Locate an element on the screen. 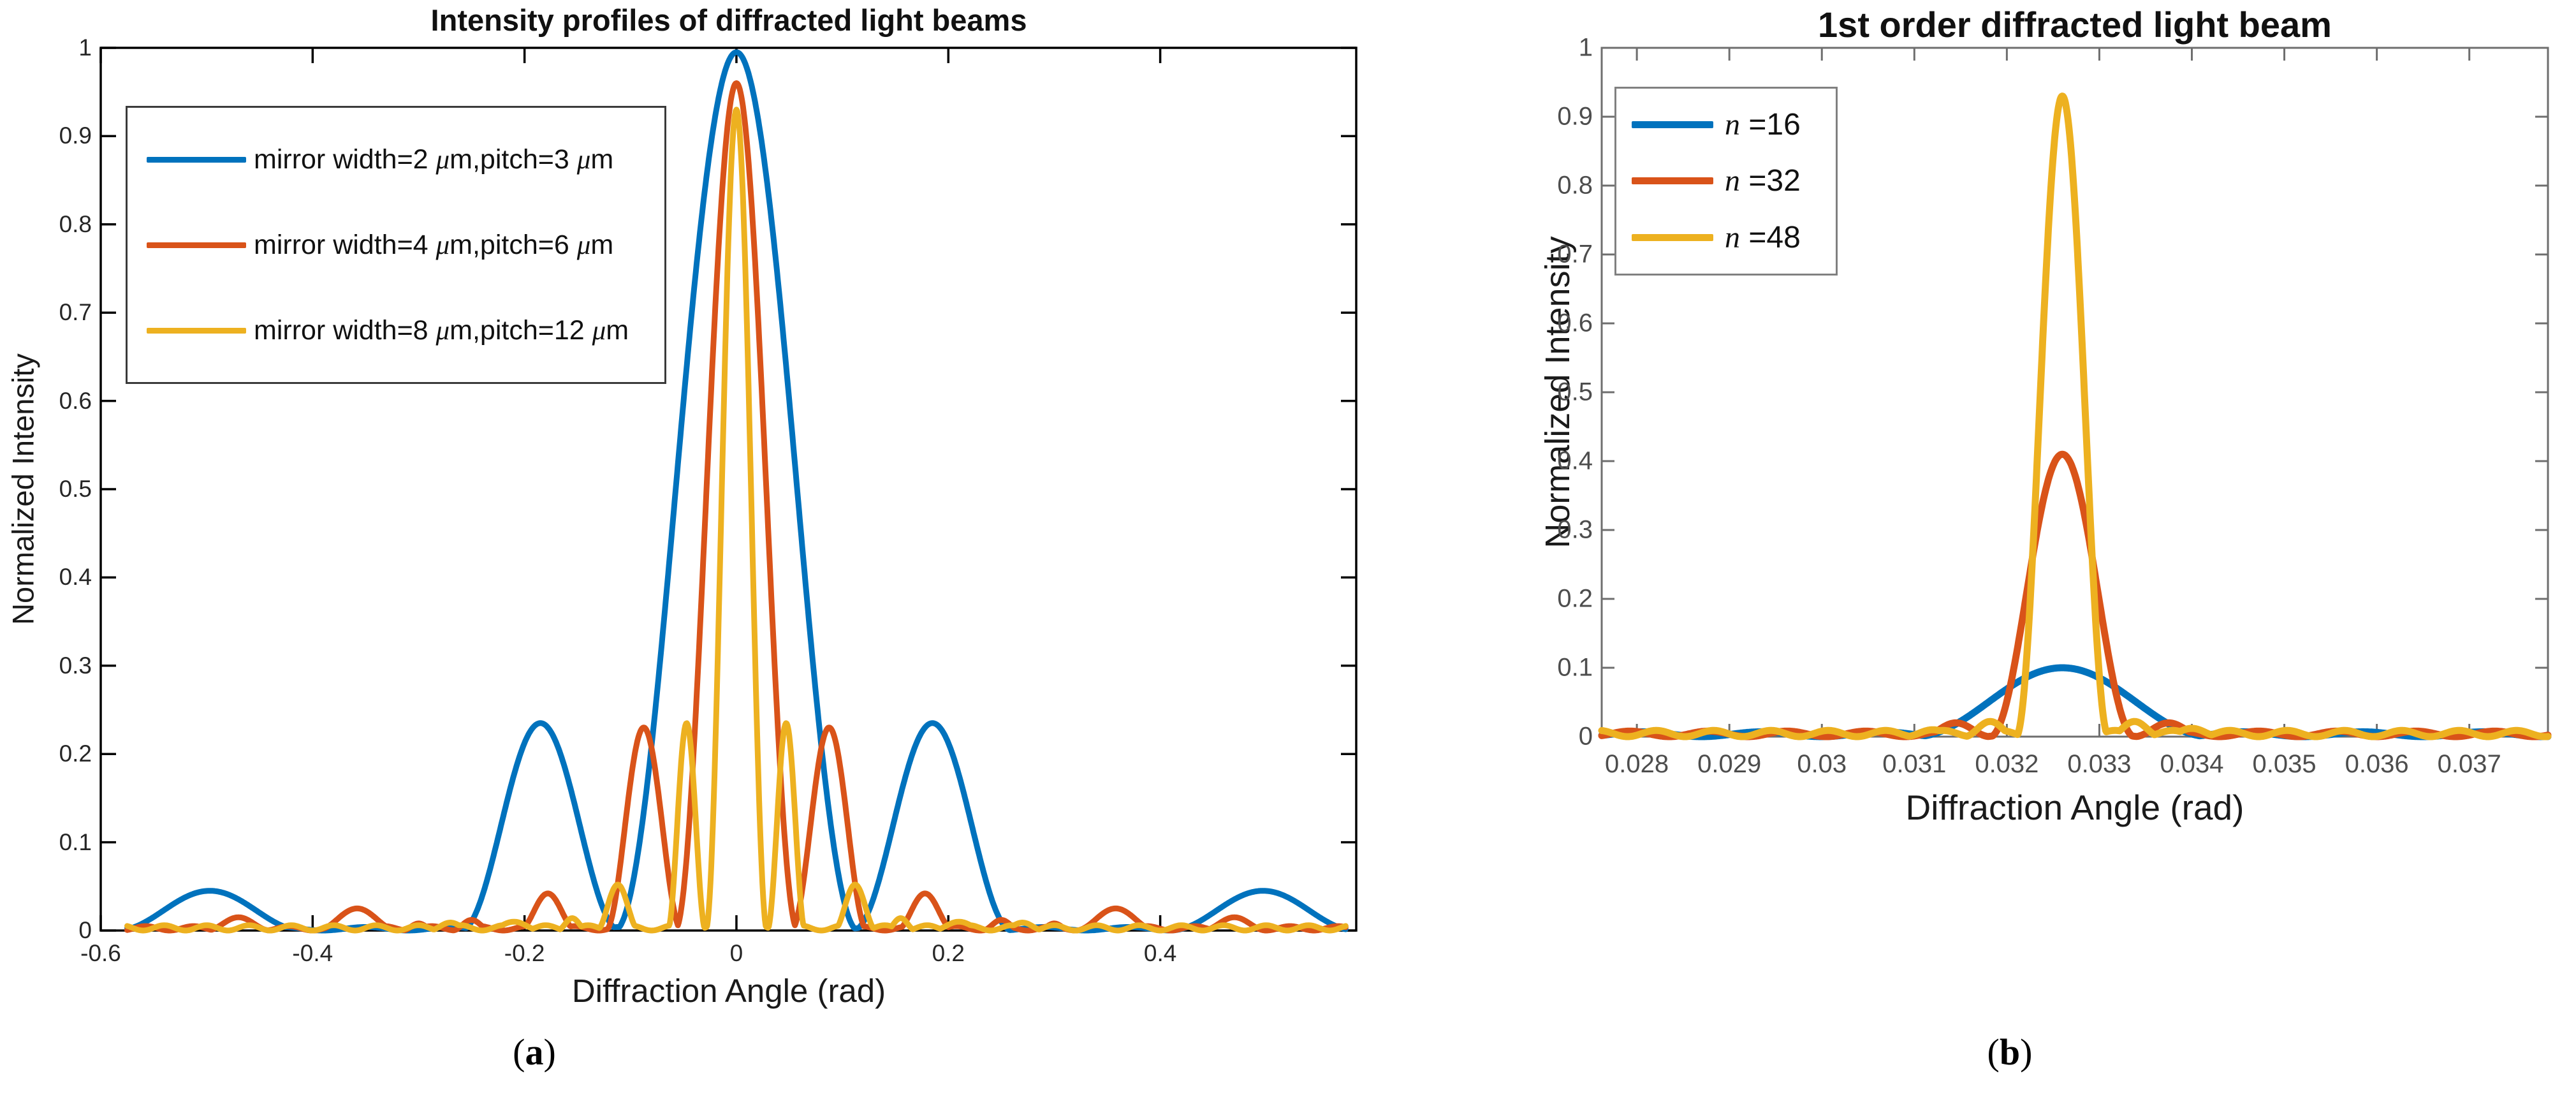 This screenshot has width=2576, height=1104. chart-a-y-tick-label: 0.2 is located at coordinates (75, 753).